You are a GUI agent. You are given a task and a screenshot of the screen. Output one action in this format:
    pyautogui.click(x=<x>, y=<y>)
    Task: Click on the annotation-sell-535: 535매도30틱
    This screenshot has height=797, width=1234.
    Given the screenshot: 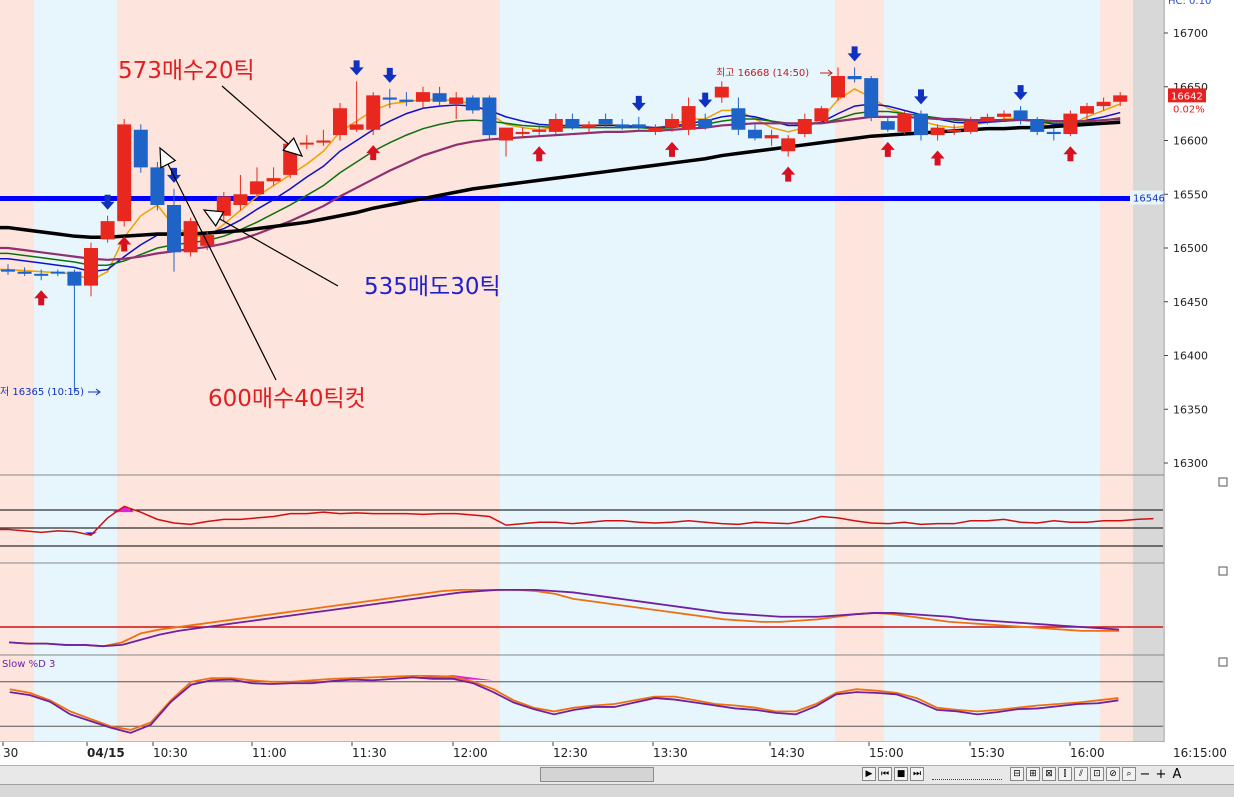 What is the action you would take?
    pyautogui.click(x=432, y=287)
    